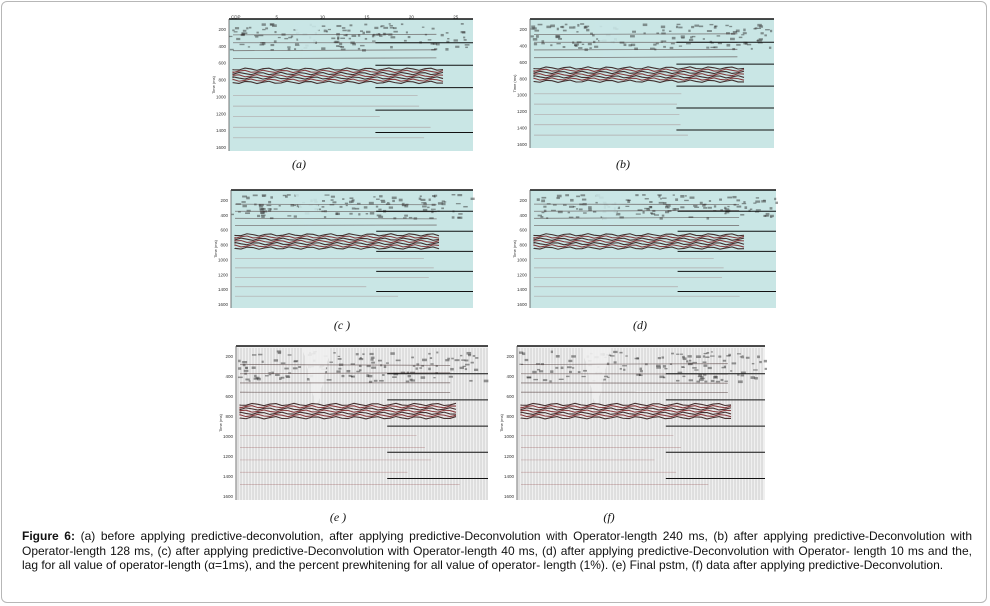 The image size is (990, 606). What do you see at coordinates (323, 17) in the screenshot?
I see `x-tick-label: 10` at bounding box center [323, 17].